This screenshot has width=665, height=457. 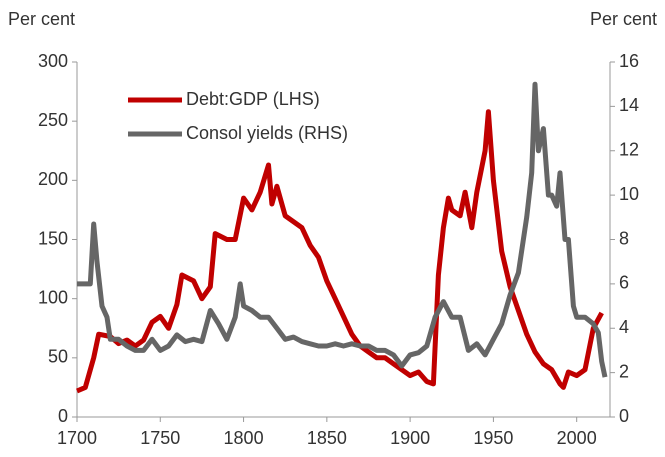 I want to click on y2-tick-label: 2, so click(x=624, y=371).